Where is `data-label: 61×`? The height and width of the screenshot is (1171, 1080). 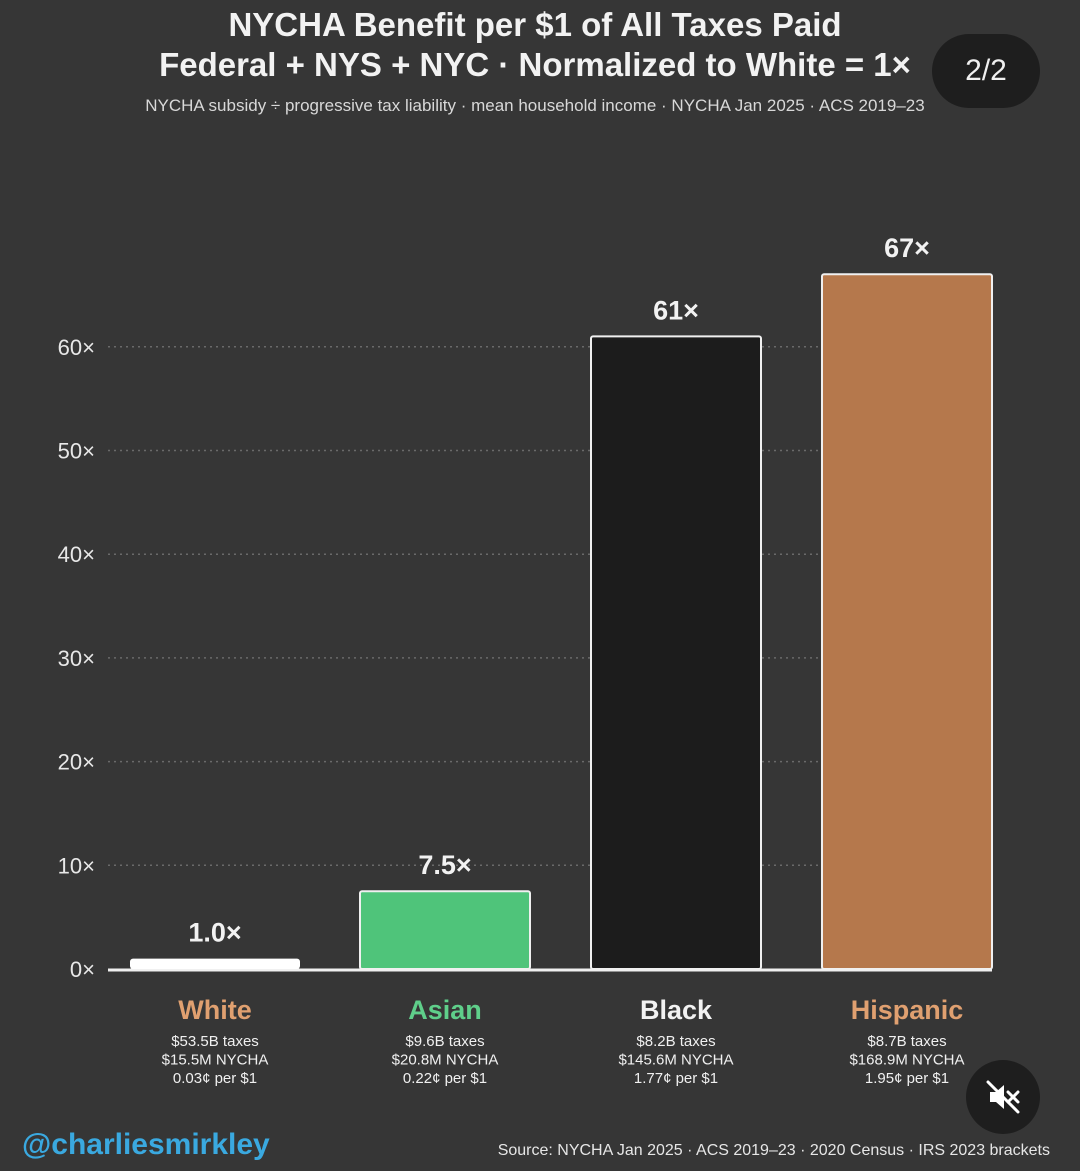
data-label: 61× is located at coordinates (676, 310).